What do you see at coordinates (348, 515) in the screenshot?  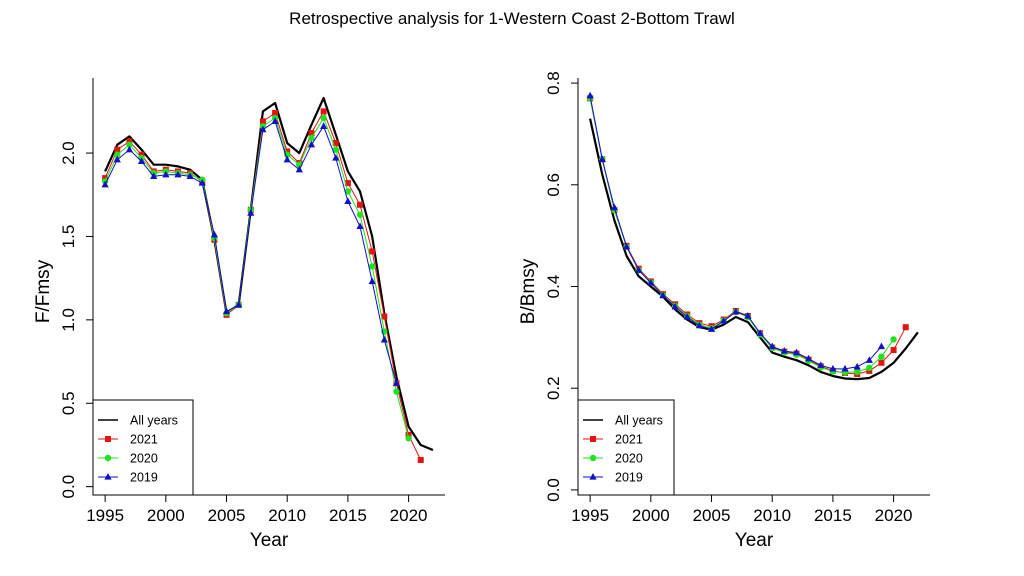 I see `x-tick-label: 2015` at bounding box center [348, 515].